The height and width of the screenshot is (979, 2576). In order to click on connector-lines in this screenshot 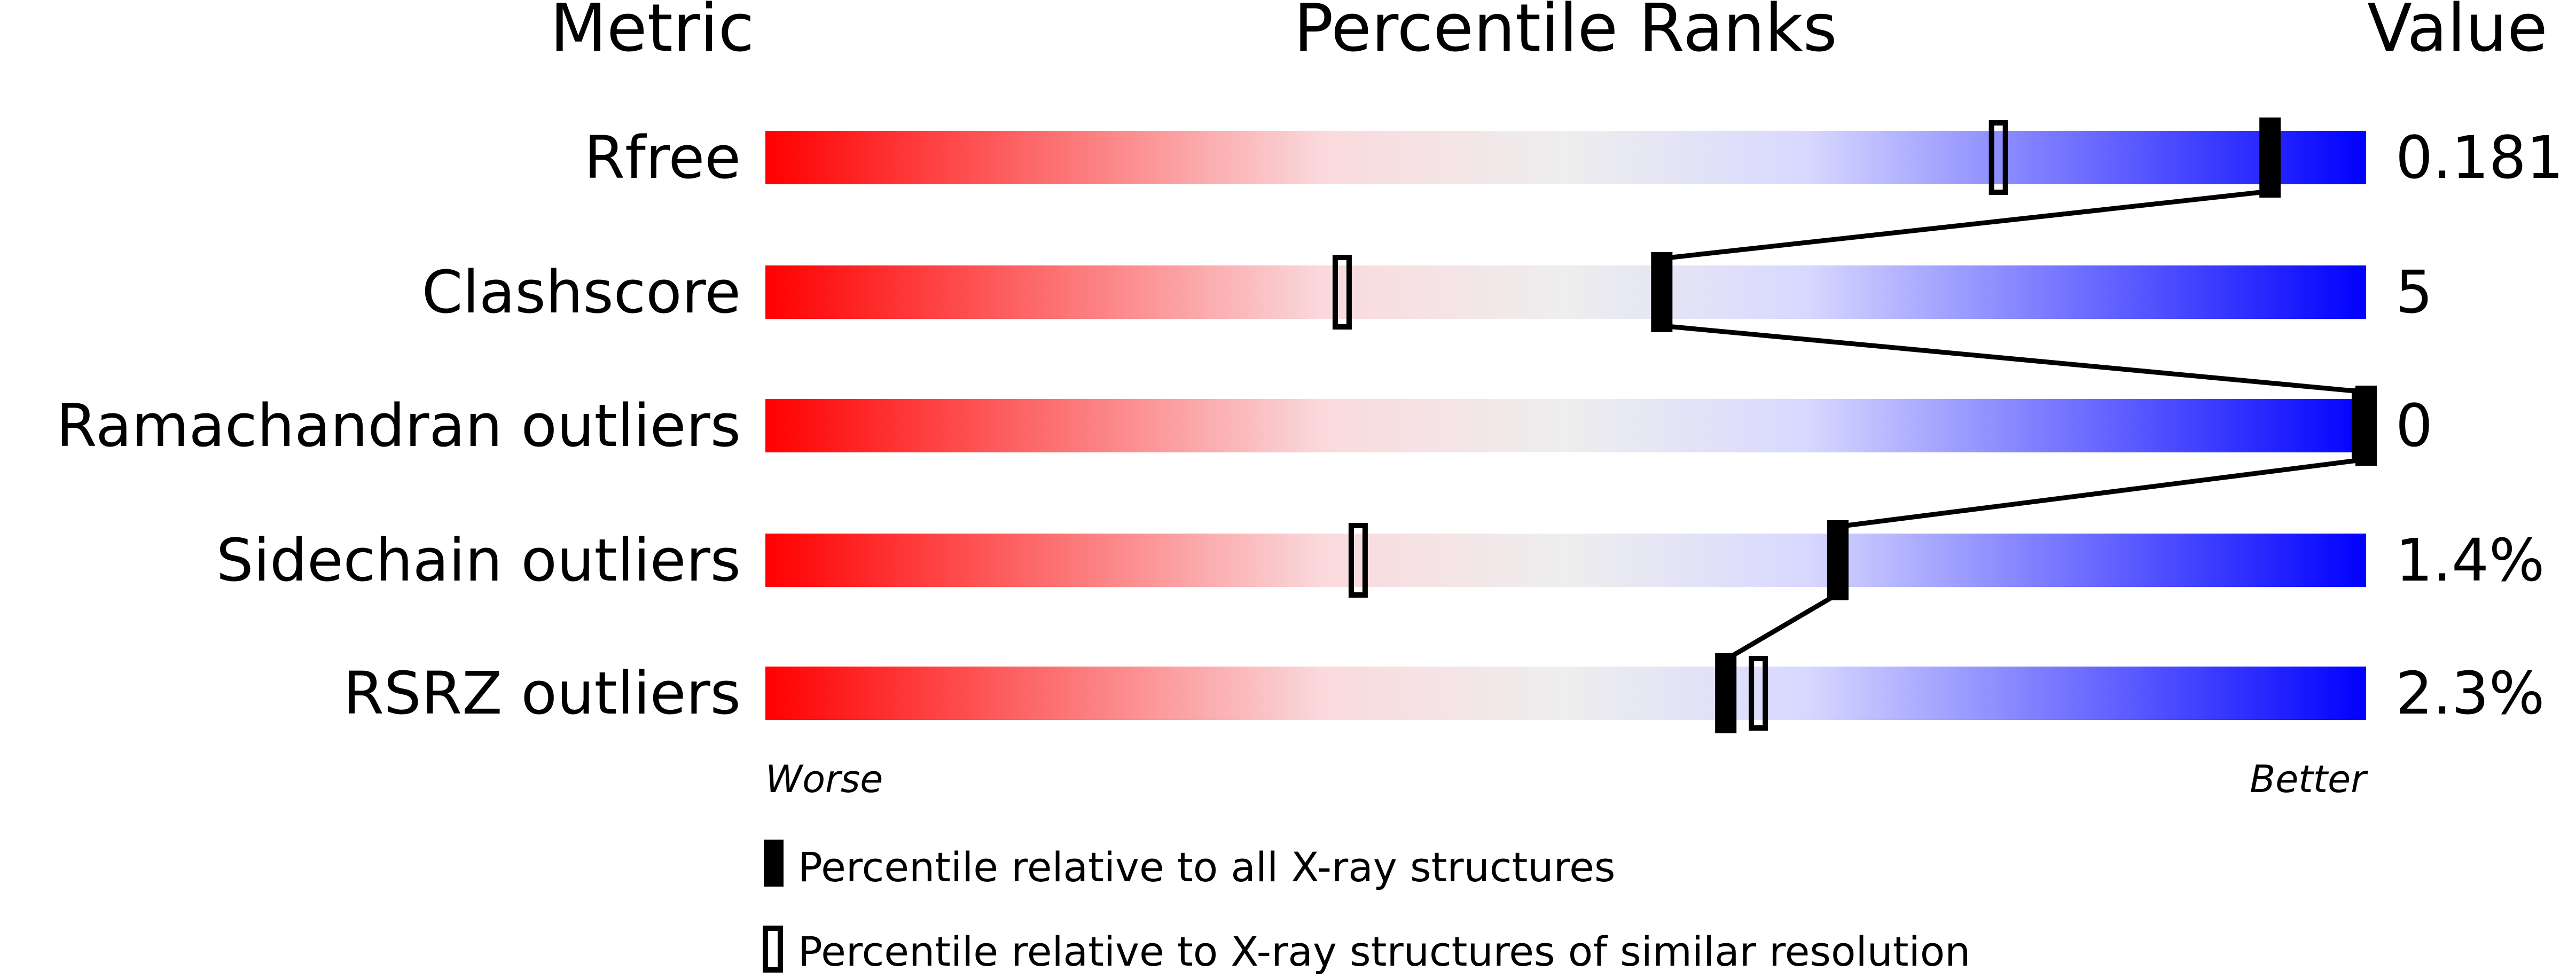, I will do `click(2014, 425)`.